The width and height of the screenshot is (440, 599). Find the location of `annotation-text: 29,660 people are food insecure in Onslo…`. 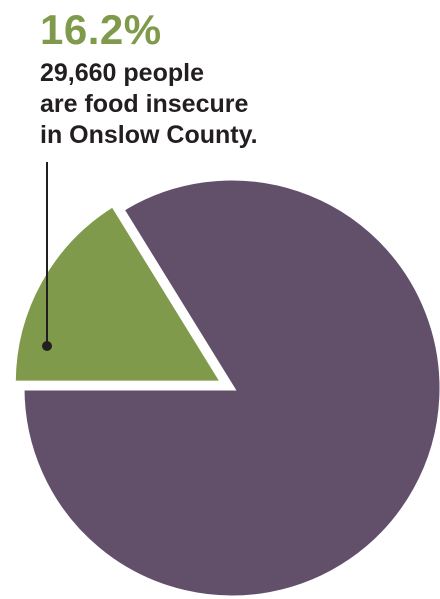

annotation-text: 29,660 people are food insecure in Onslo… is located at coordinates (220, 104).